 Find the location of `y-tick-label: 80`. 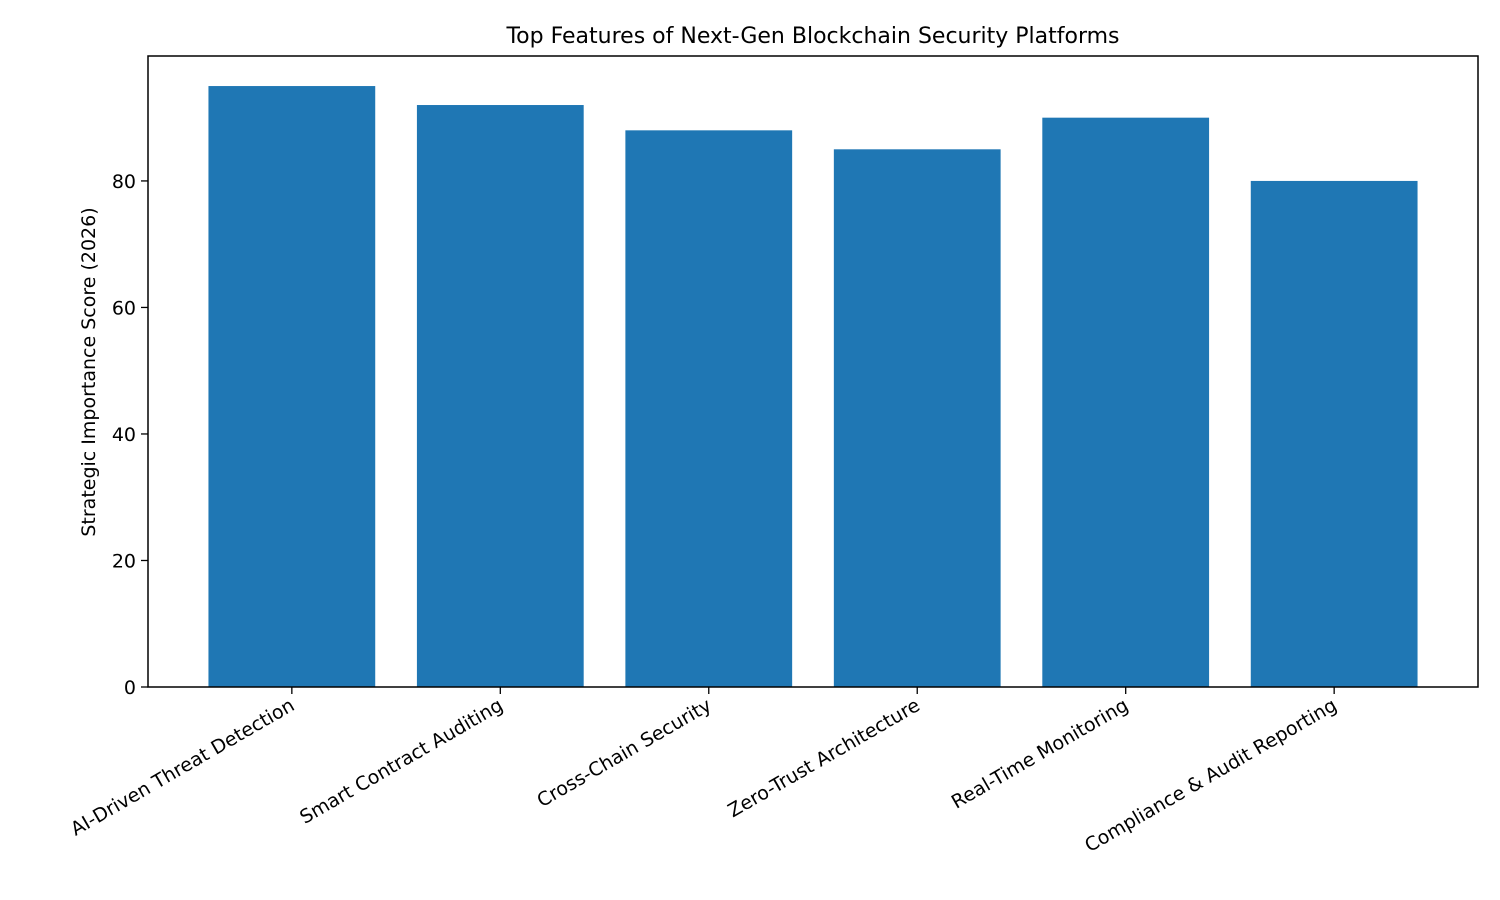

y-tick-label: 80 is located at coordinates (124, 182).